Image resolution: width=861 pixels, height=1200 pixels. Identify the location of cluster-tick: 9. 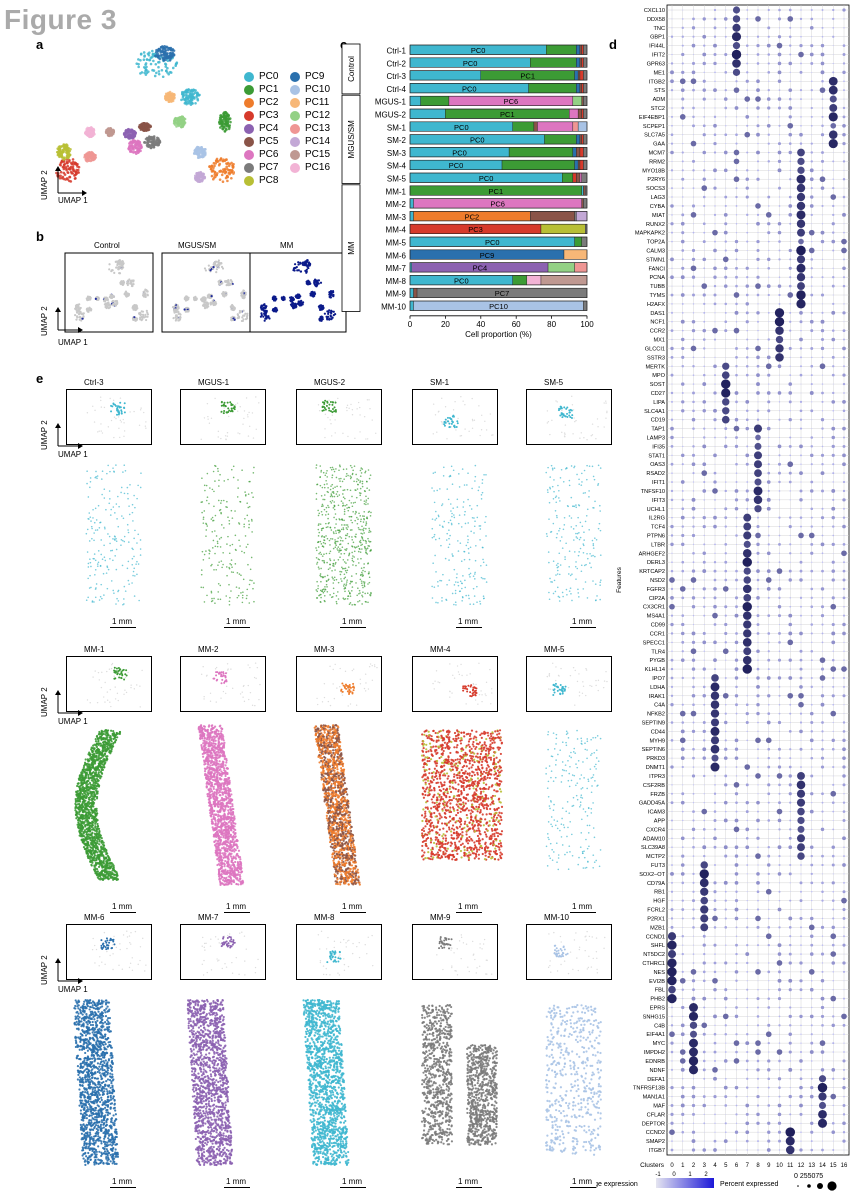
(769, 1166).